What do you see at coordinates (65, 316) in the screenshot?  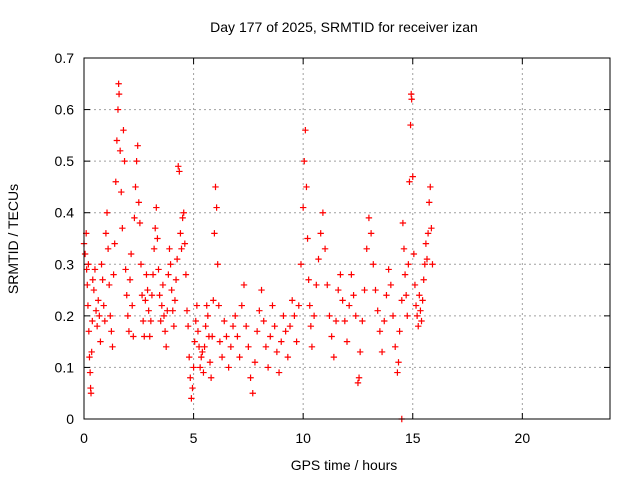 I see `y-tick-label: 0.2` at bounding box center [65, 316].